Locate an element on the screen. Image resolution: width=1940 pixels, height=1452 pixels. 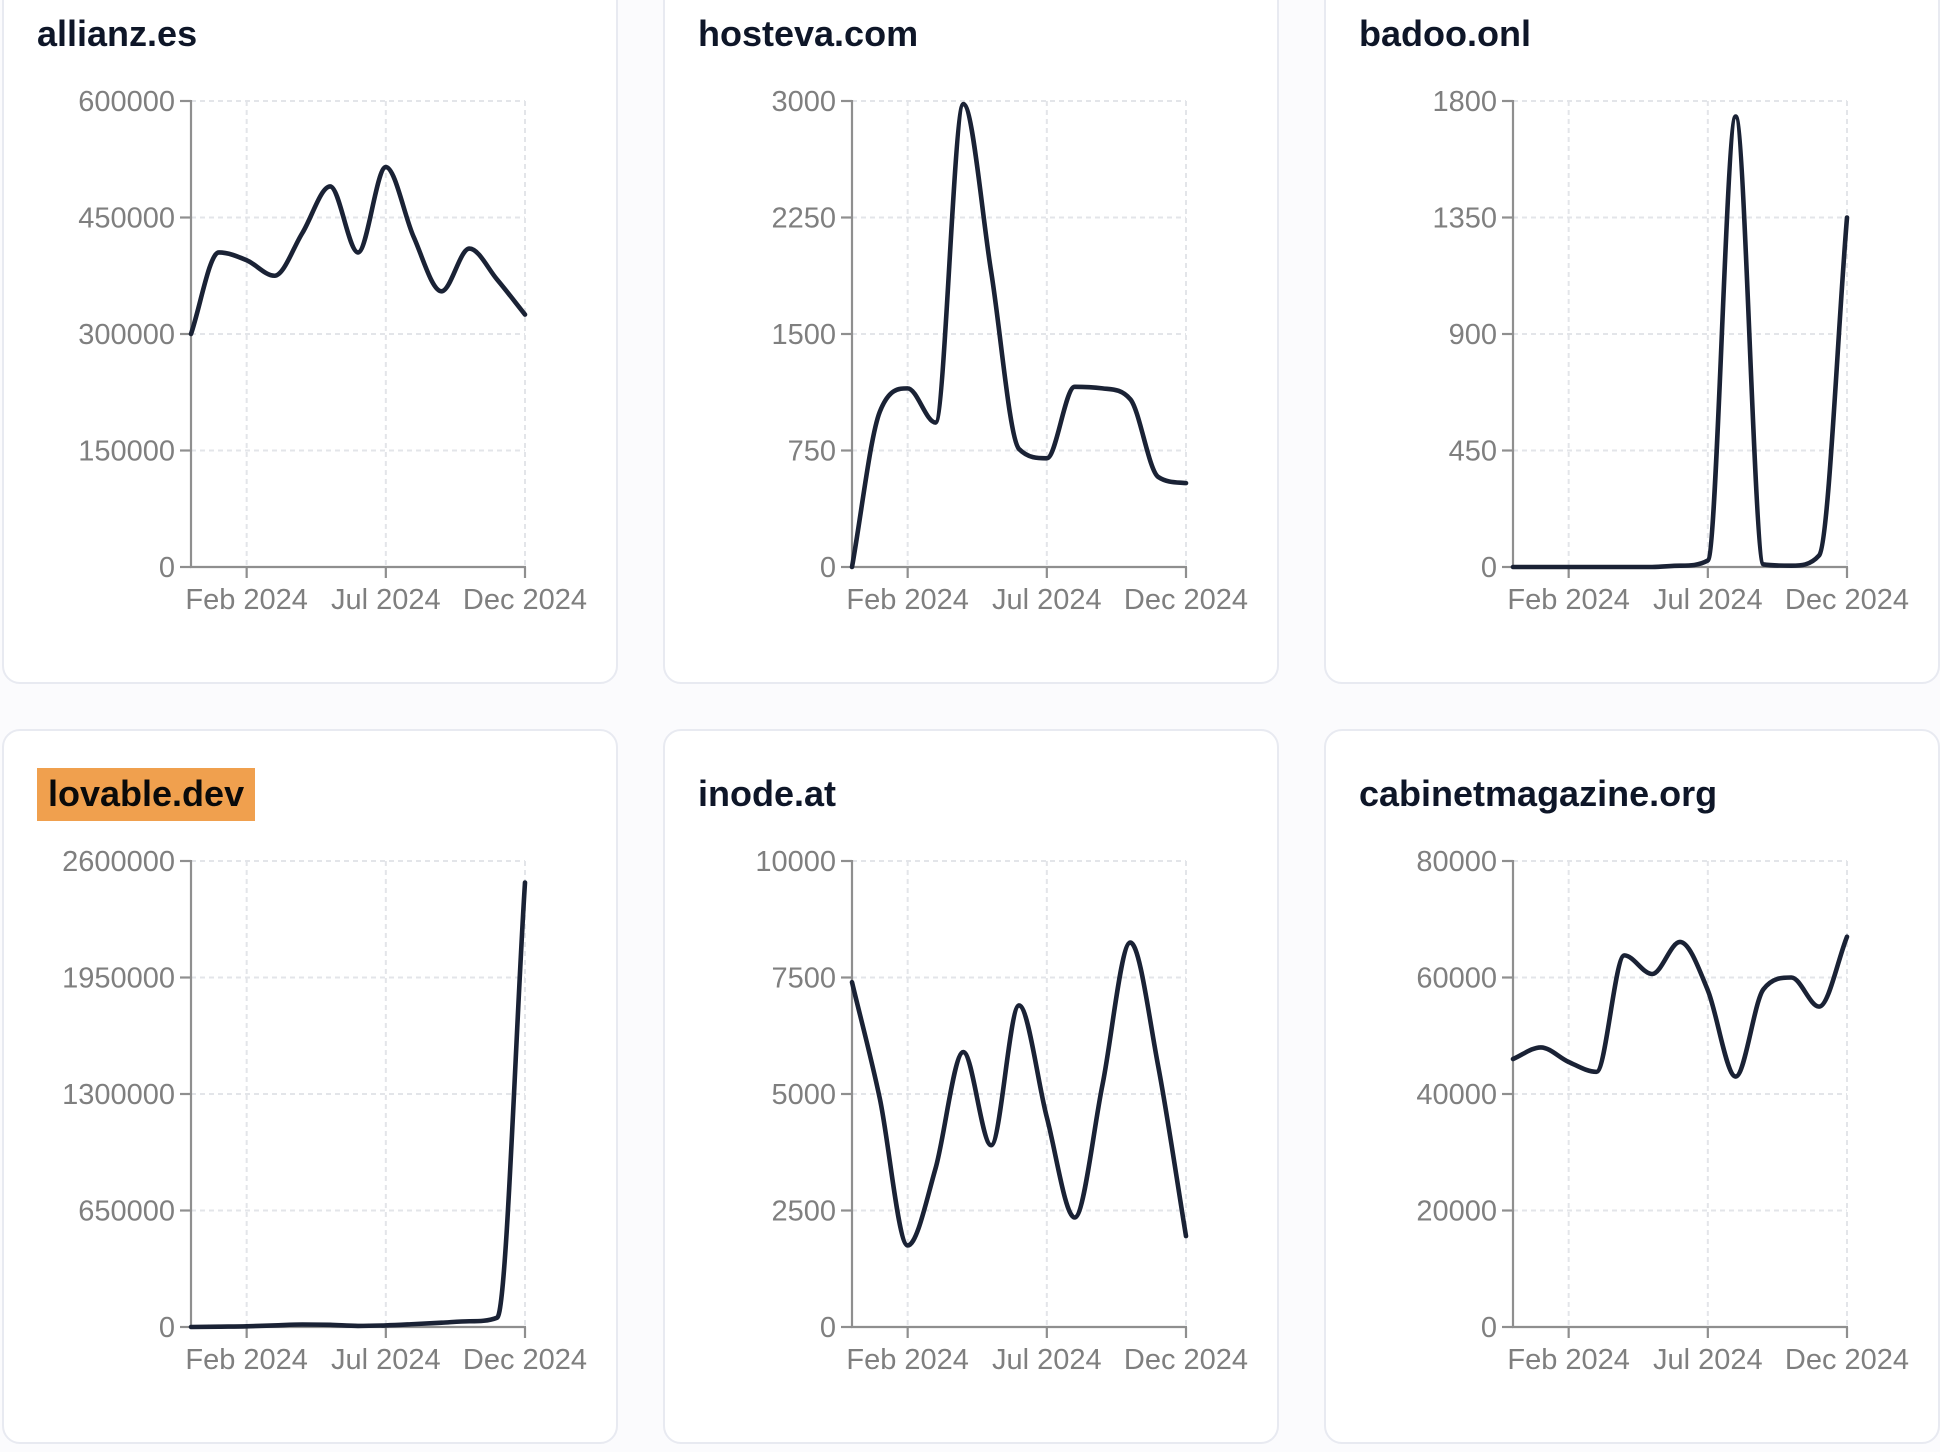
chart-title: inode.at is located at coordinates (767, 794).